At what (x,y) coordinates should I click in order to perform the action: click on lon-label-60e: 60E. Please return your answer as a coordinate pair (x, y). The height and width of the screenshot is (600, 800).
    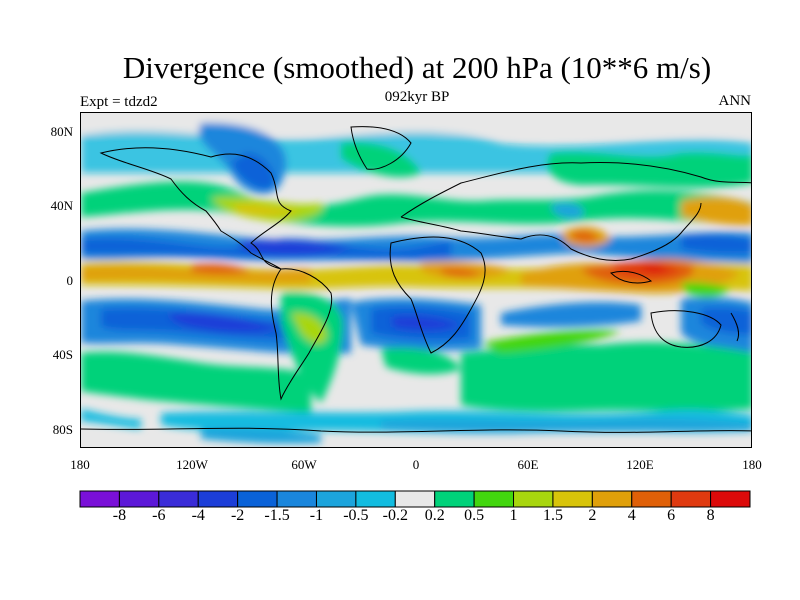
    Looking at the image, I should click on (528, 464).